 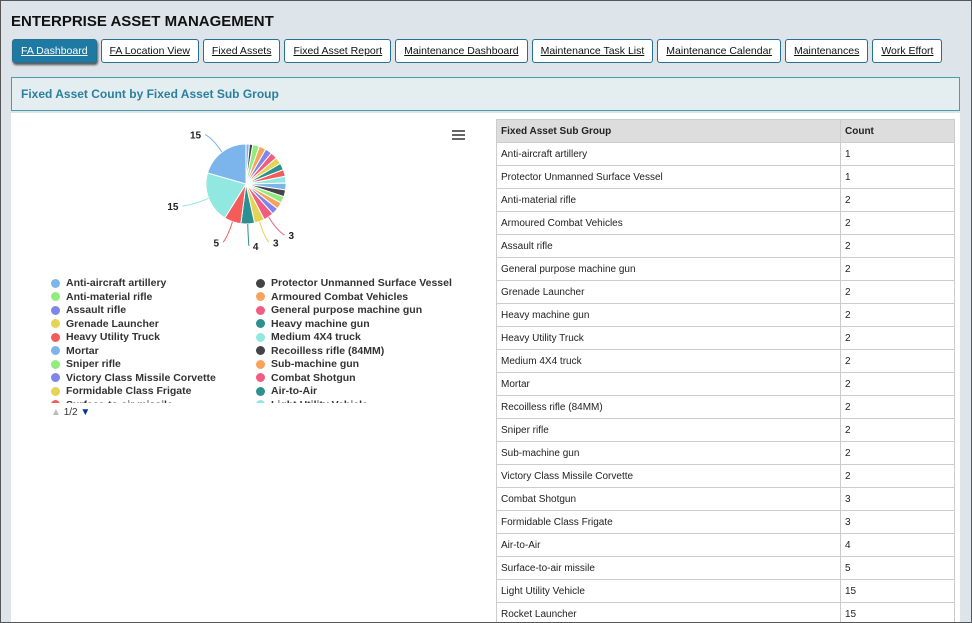 I want to click on legend-item: Light Utility Vehicle, so click(x=363, y=401).